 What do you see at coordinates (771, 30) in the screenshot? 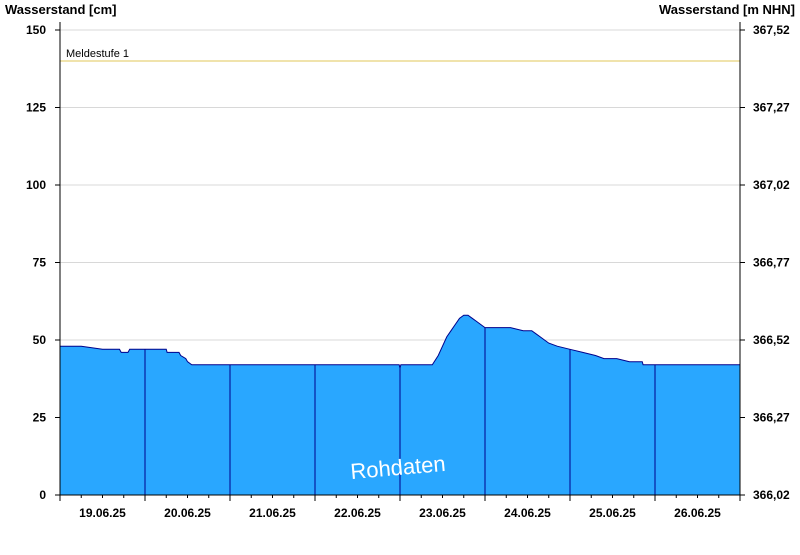
I see `right-tick-label: 367,52` at bounding box center [771, 30].